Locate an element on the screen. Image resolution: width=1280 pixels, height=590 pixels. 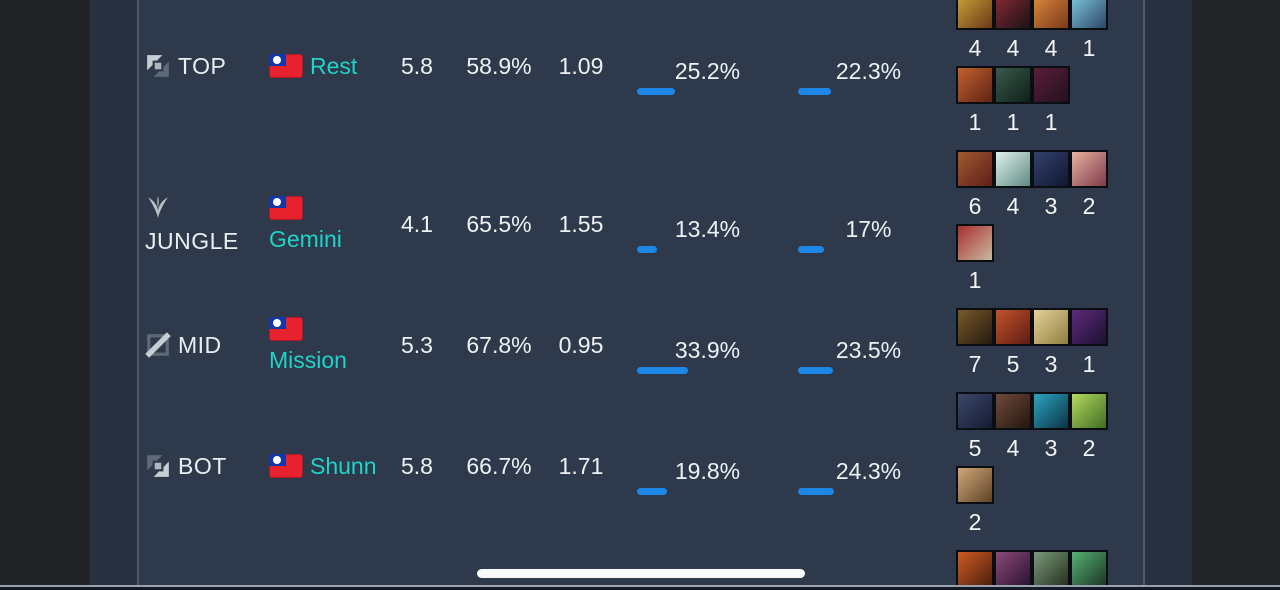
percent-label: 25.2% is located at coordinates (707, 70).